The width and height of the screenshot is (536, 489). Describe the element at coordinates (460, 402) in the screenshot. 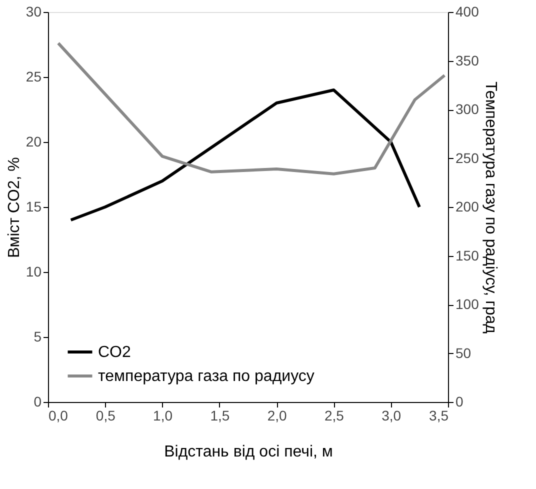

I see `y2-tick-label: 0` at that location.